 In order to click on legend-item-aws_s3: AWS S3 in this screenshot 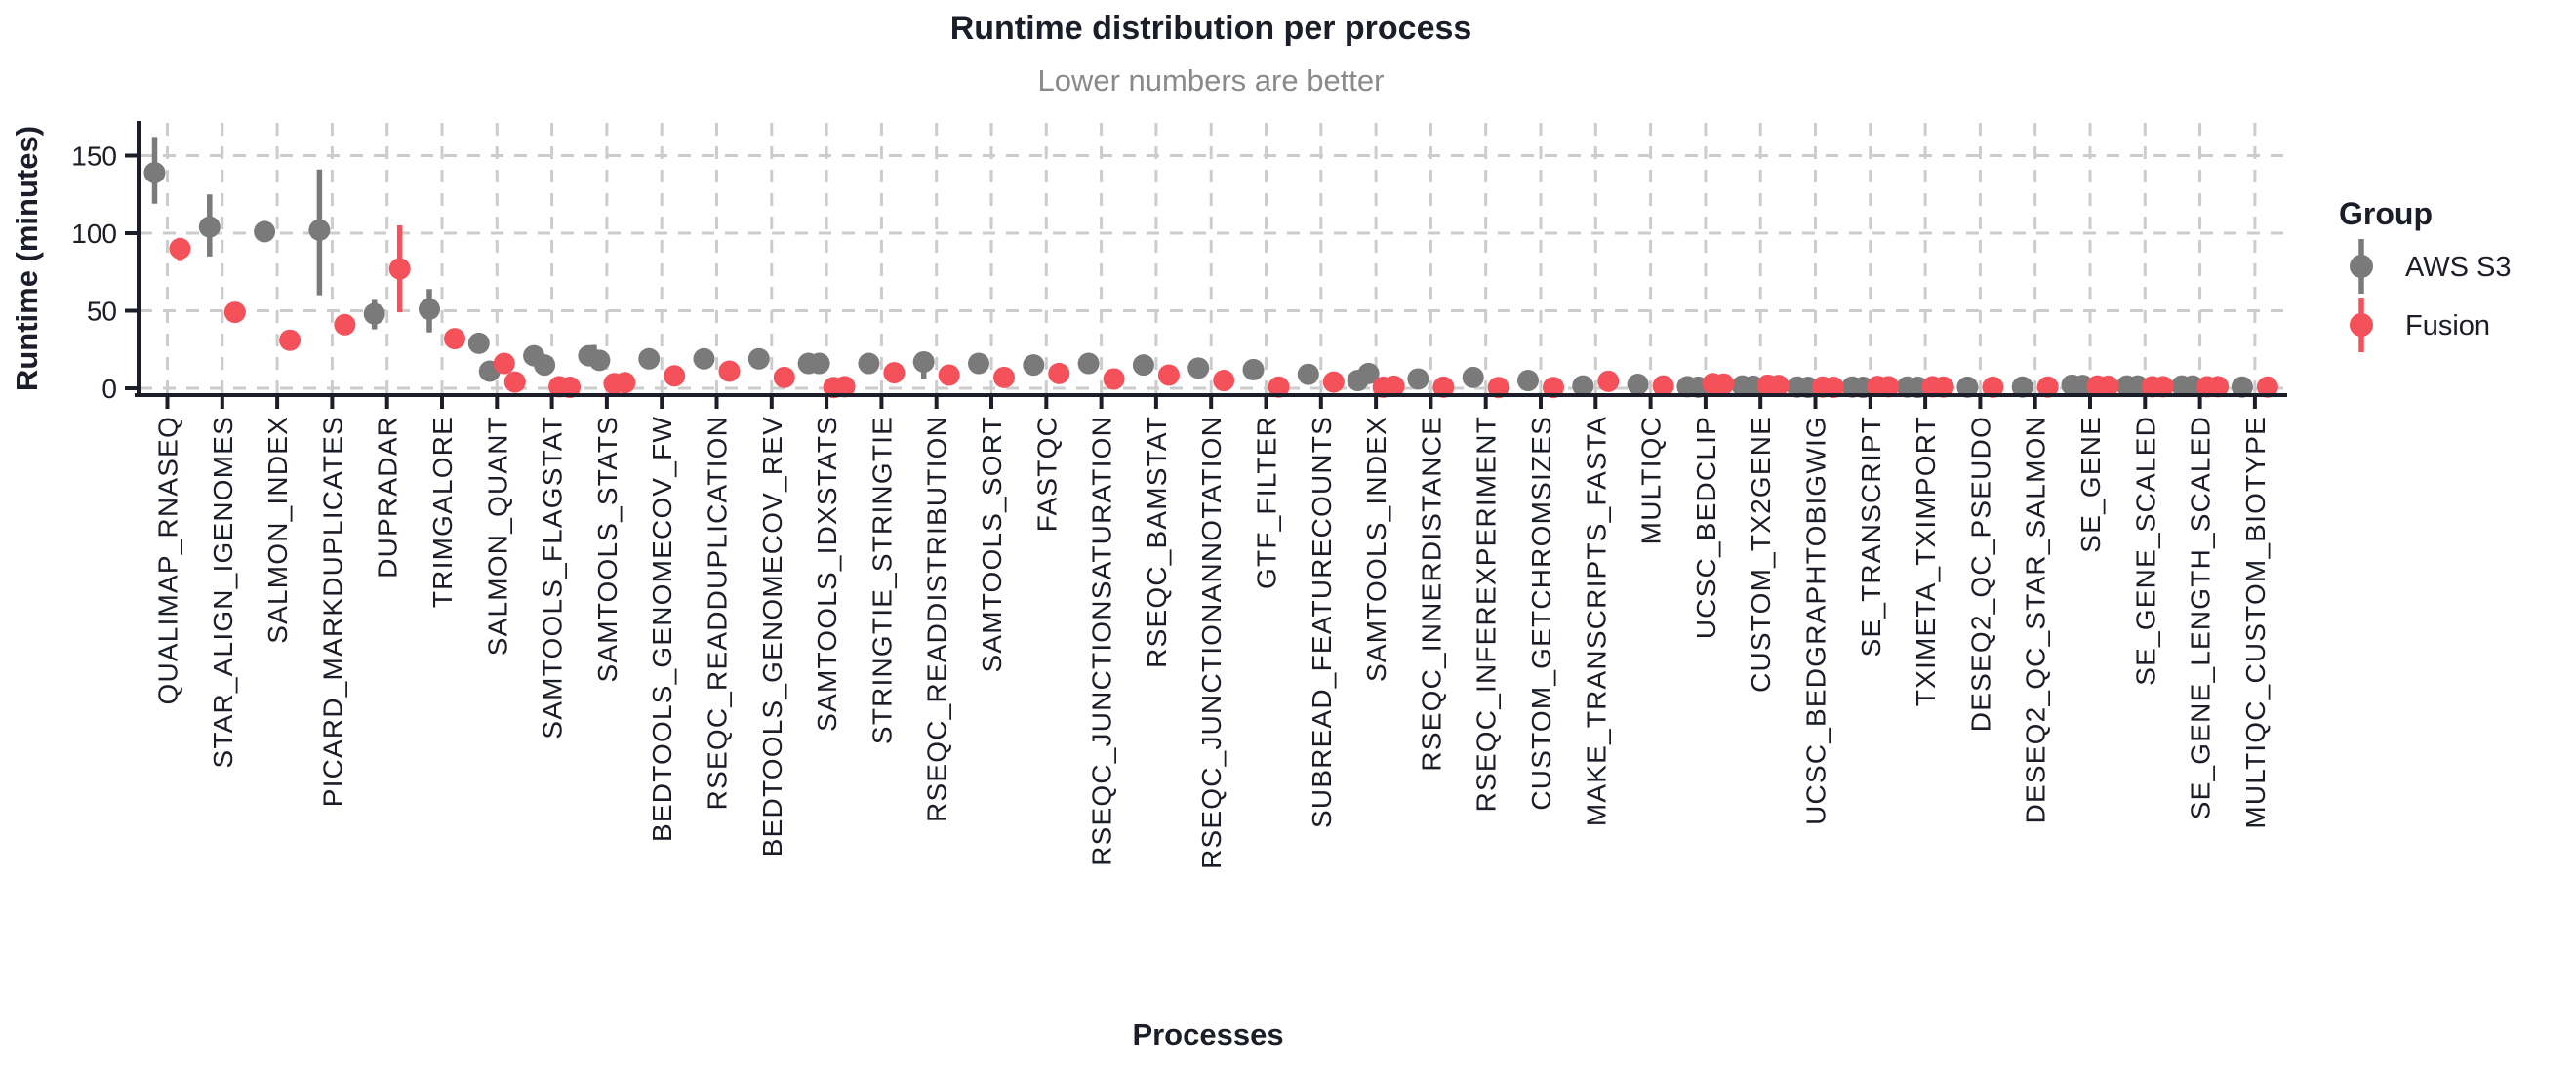, I will do `click(2431, 266)`.